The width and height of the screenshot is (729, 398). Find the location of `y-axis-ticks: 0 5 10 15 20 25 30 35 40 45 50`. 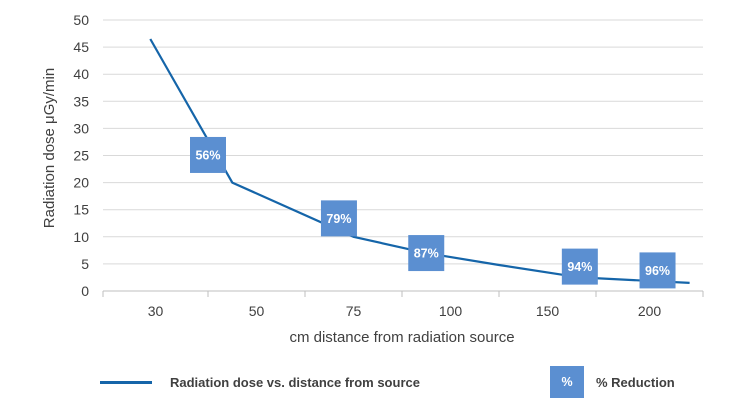

y-axis-ticks: 0 5 10 15 20 25 30 35 40 45 50 is located at coordinates (81, 155).